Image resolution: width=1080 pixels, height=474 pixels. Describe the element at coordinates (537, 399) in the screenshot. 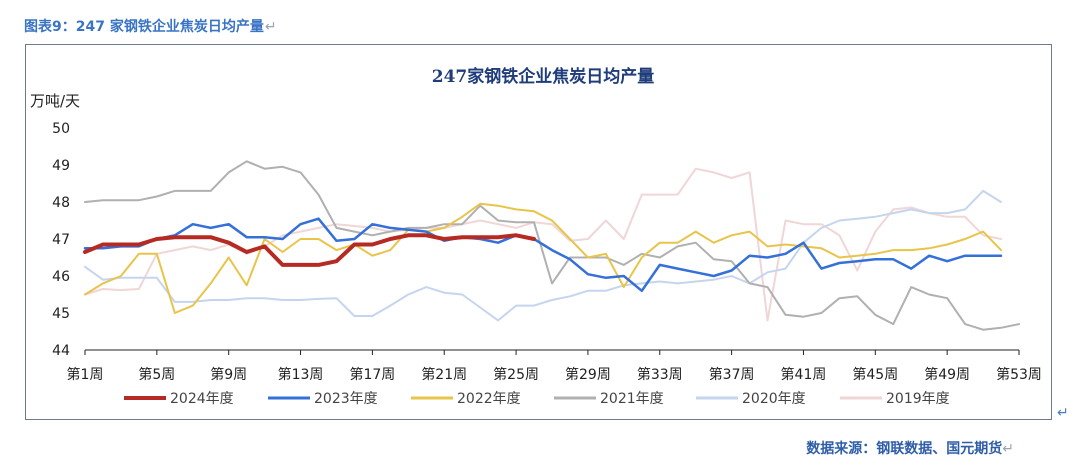

I see `legend: 2024年度 2023年度 2022年度 2021年度 2020年度 2019年度` at that location.